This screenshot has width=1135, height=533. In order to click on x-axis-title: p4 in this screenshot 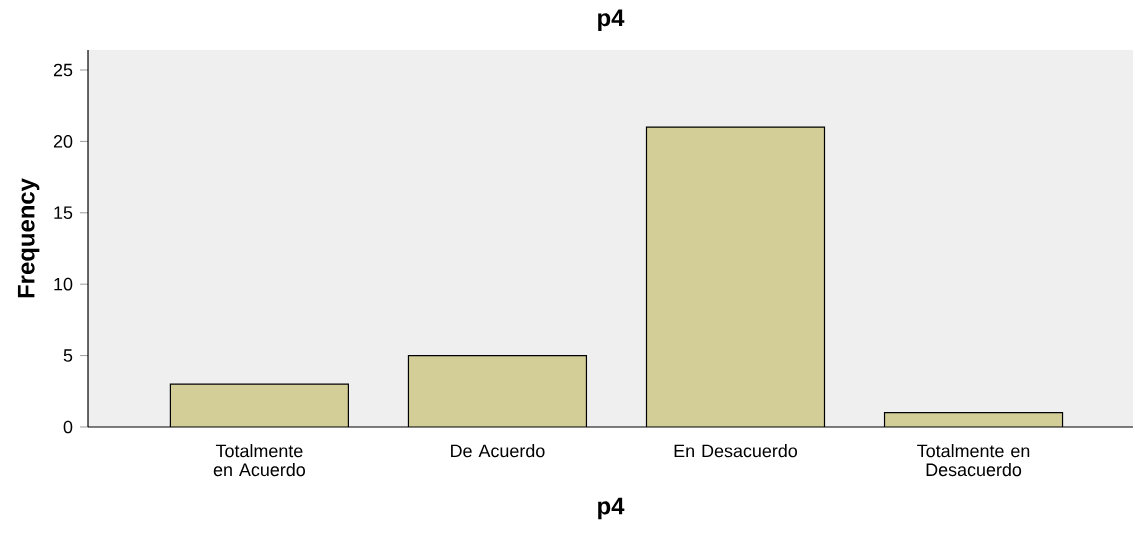, I will do `click(611, 508)`.